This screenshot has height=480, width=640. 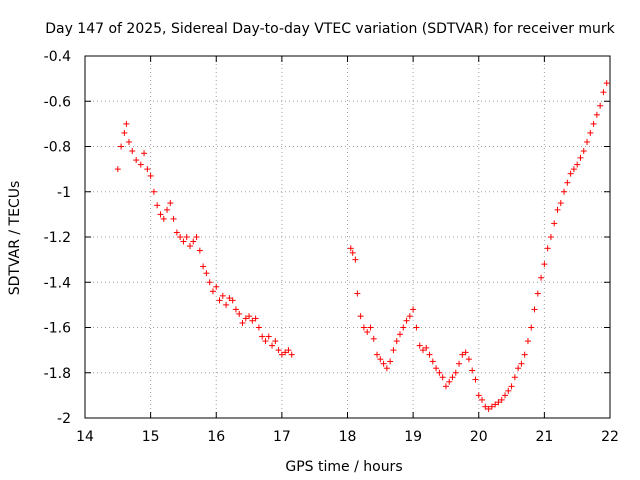 I want to click on x-tick-label: 17, so click(x=282, y=437).